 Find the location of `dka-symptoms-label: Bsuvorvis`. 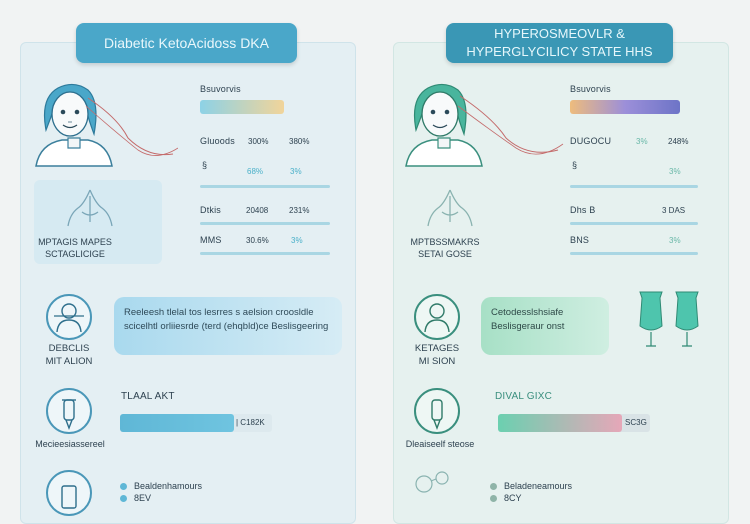

dka-symptoms-label: Bsuvorvis is located at coordinates (220, 89).